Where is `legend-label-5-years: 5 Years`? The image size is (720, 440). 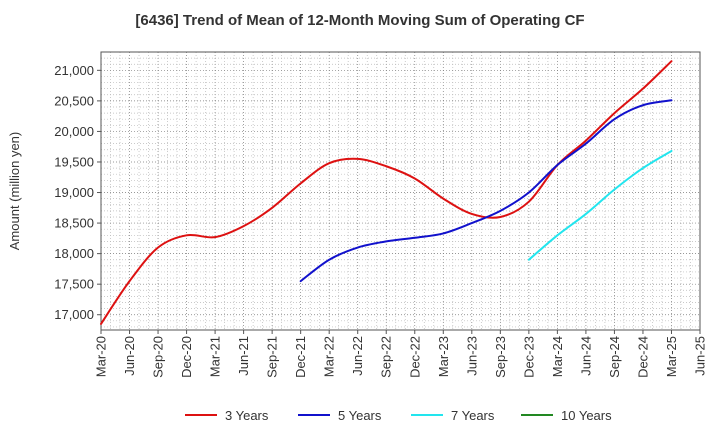 legend-label-5-years: 5 Years is located at coordinates (360, 415).